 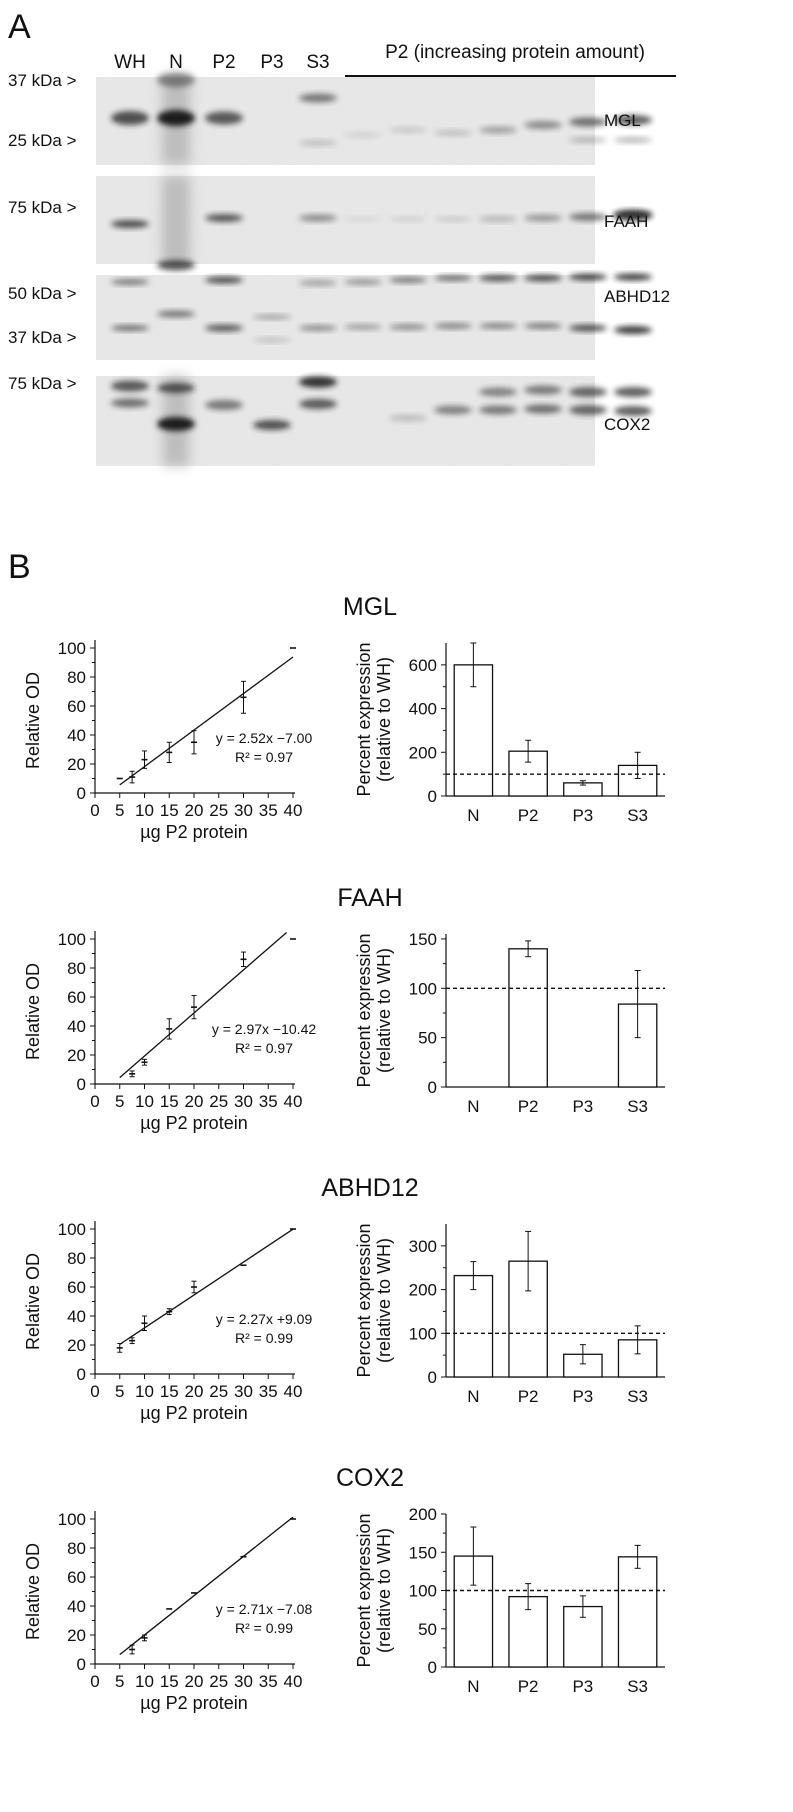 I want to click on y-tick-label: 600, so click(x=423, y=665).